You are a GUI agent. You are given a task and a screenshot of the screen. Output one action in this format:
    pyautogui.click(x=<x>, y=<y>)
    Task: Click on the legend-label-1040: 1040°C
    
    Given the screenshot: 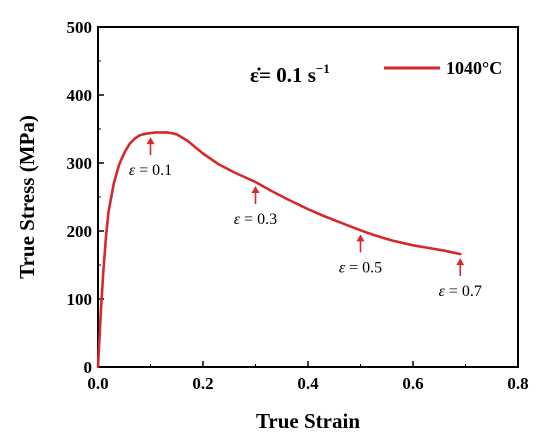 What is the action you would take?
    pyautogui.click(x=474, y=68)
    